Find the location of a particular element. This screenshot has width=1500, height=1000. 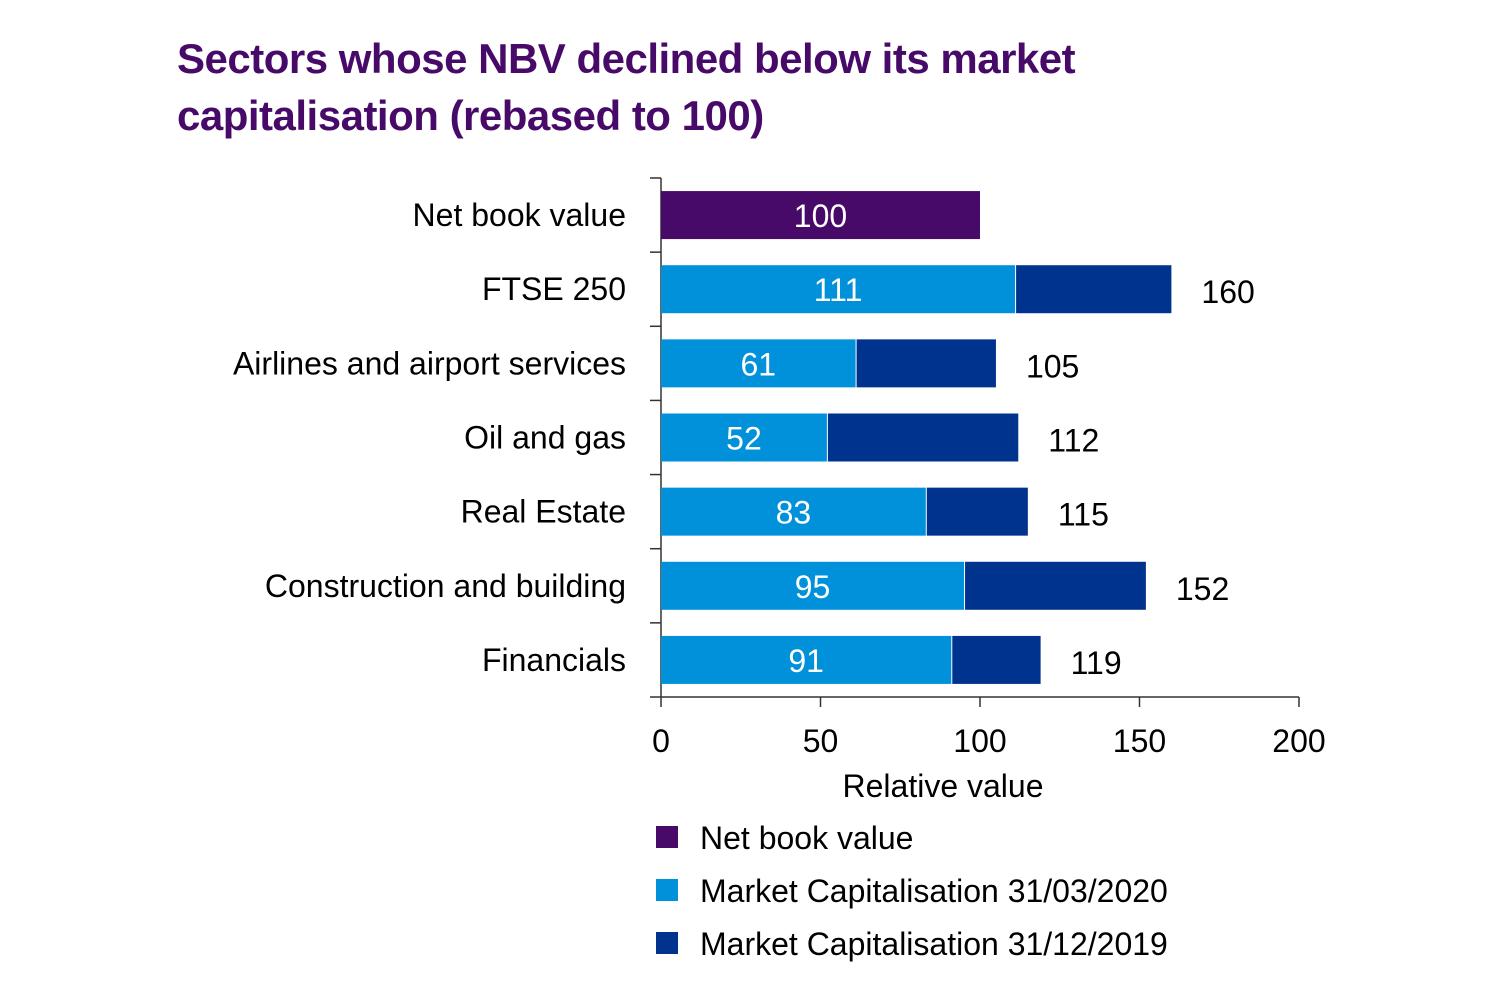

bar-inner-label: 95 is located at coordinates (813, 587).